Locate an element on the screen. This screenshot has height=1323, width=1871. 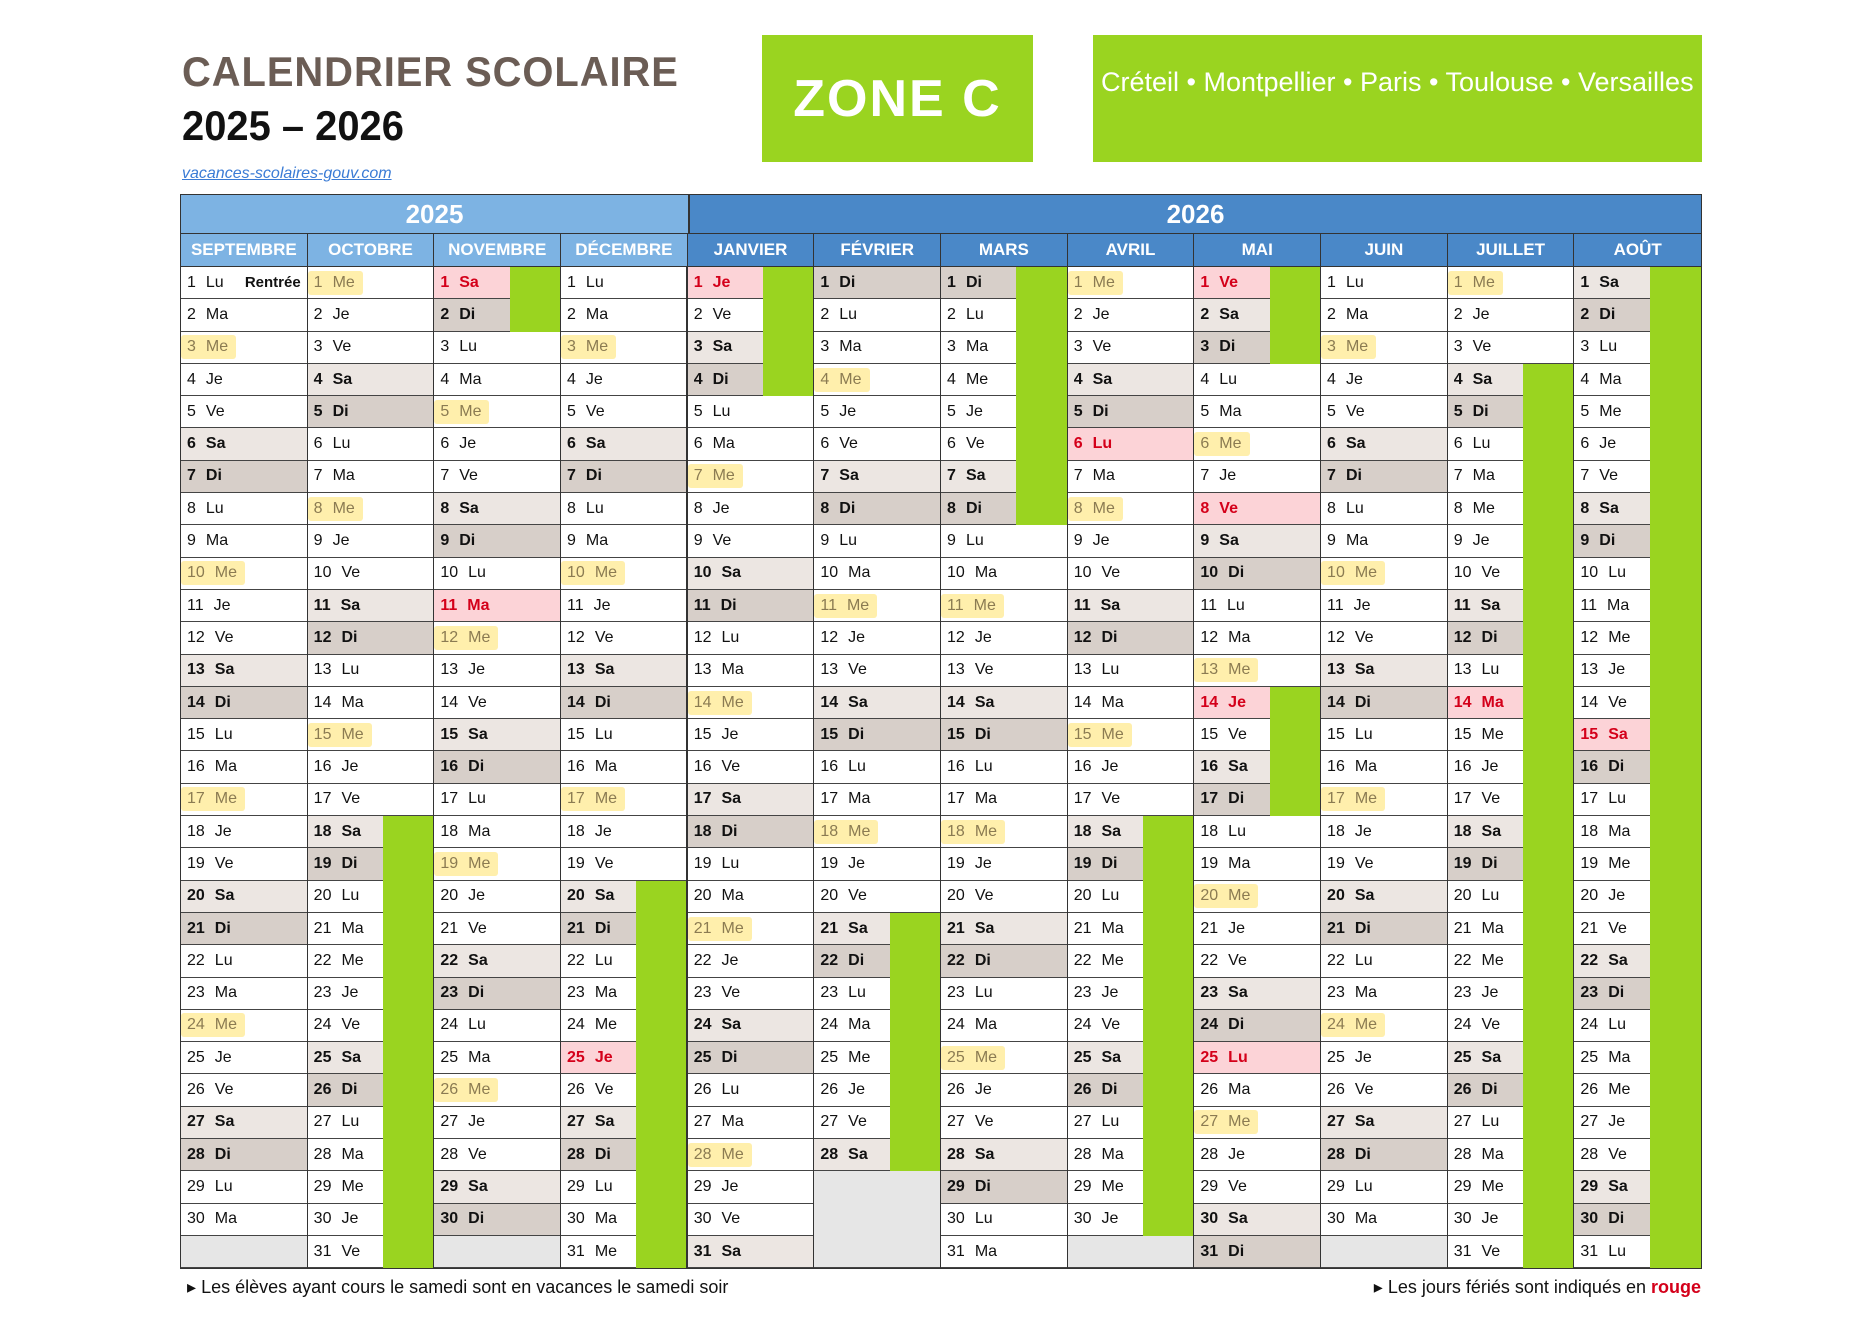
day-content: 30 Sa is located at coordinates (1257, 1219).